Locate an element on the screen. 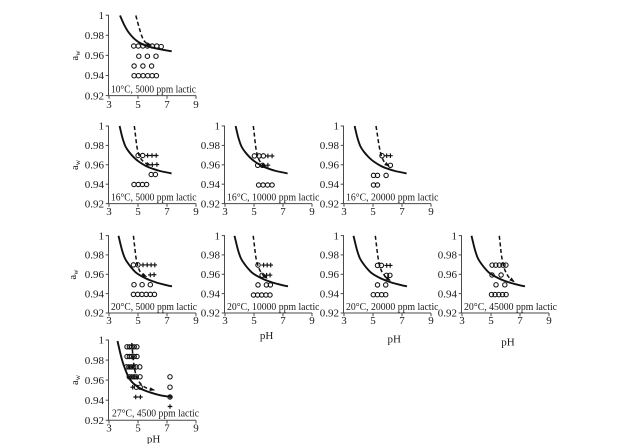 The image size is (621, 444). svg-text: 10°C, 5000 ppm lactic is located at coordinates (153, 90).